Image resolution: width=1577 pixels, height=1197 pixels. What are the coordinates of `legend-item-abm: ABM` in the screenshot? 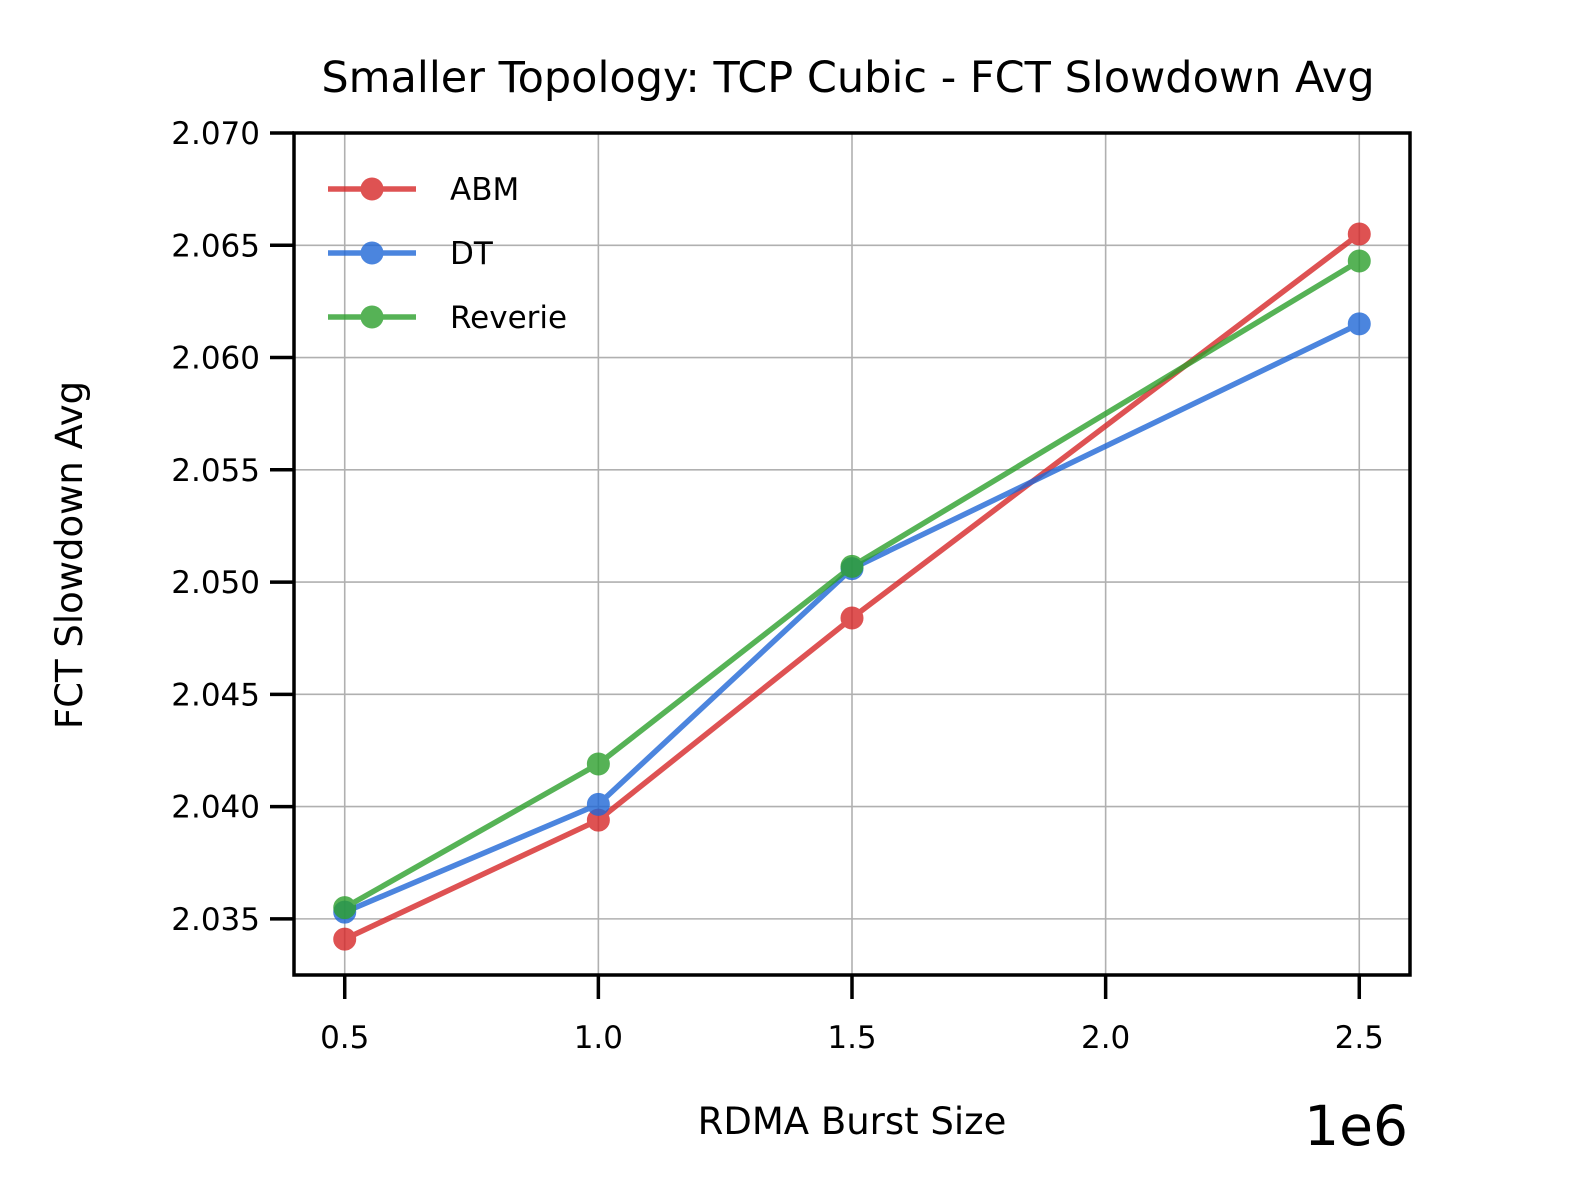 It's located at (423, 190).